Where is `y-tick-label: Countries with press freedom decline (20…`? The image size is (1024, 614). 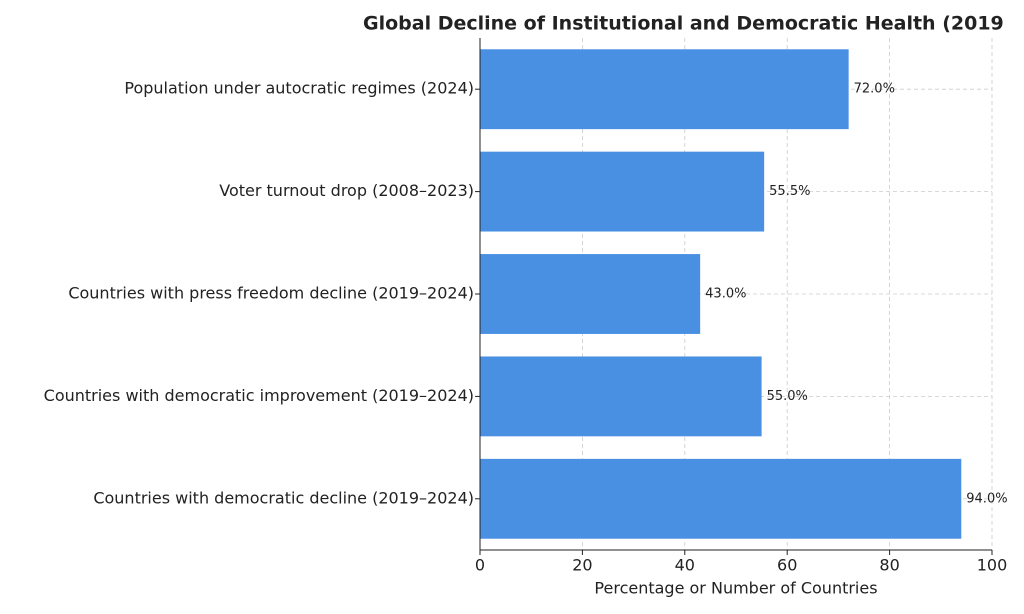
y-tick-label: Countries with press freedom decline (20… is located at coordinates (271, 293).